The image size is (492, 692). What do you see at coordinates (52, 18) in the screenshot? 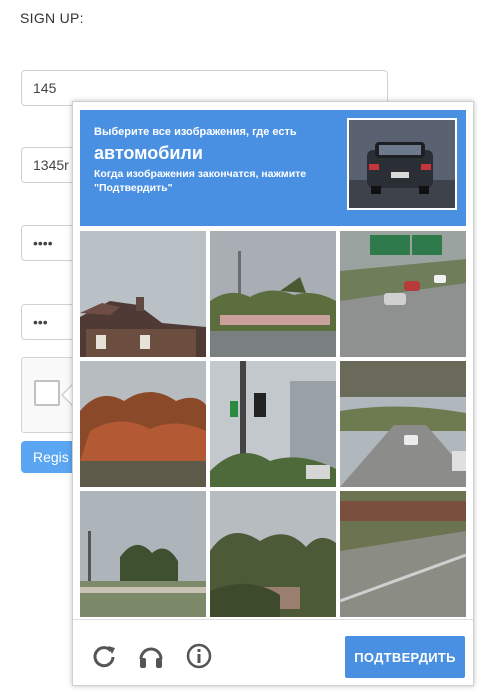
I see `signup-title: SIGN UP:` at bounding box center [52, 18].